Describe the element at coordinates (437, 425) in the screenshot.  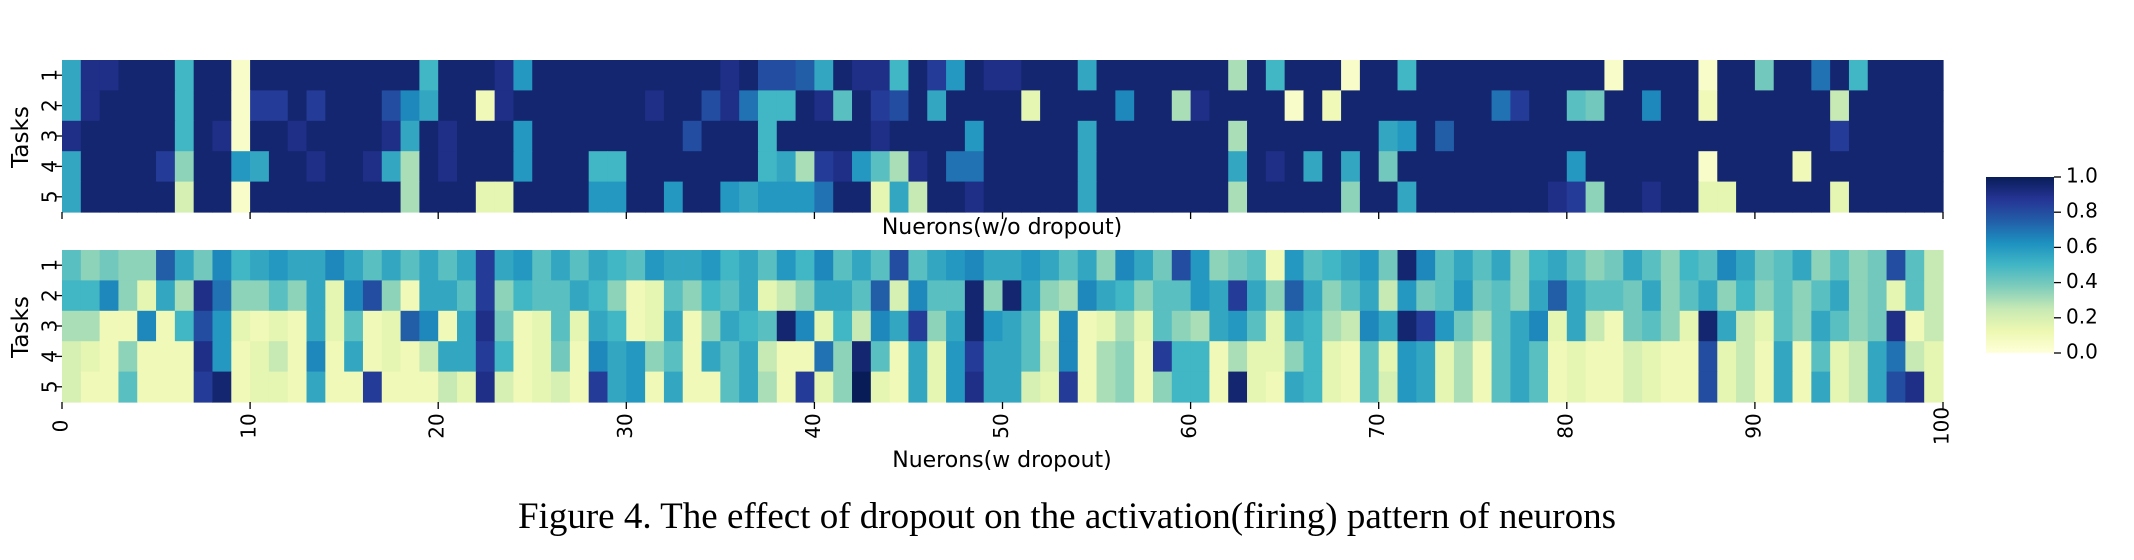
I see `x-tick-label: 20` at that location.